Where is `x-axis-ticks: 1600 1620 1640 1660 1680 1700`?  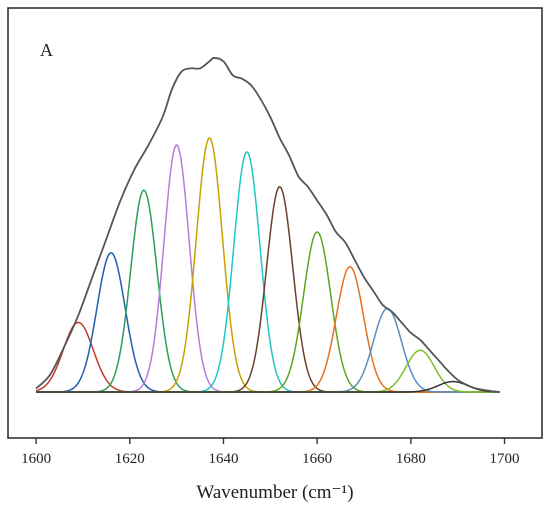
x-axis-ticks: 1600 1620 1640 1660 1680 1700 is located at coordinates (270, 452).